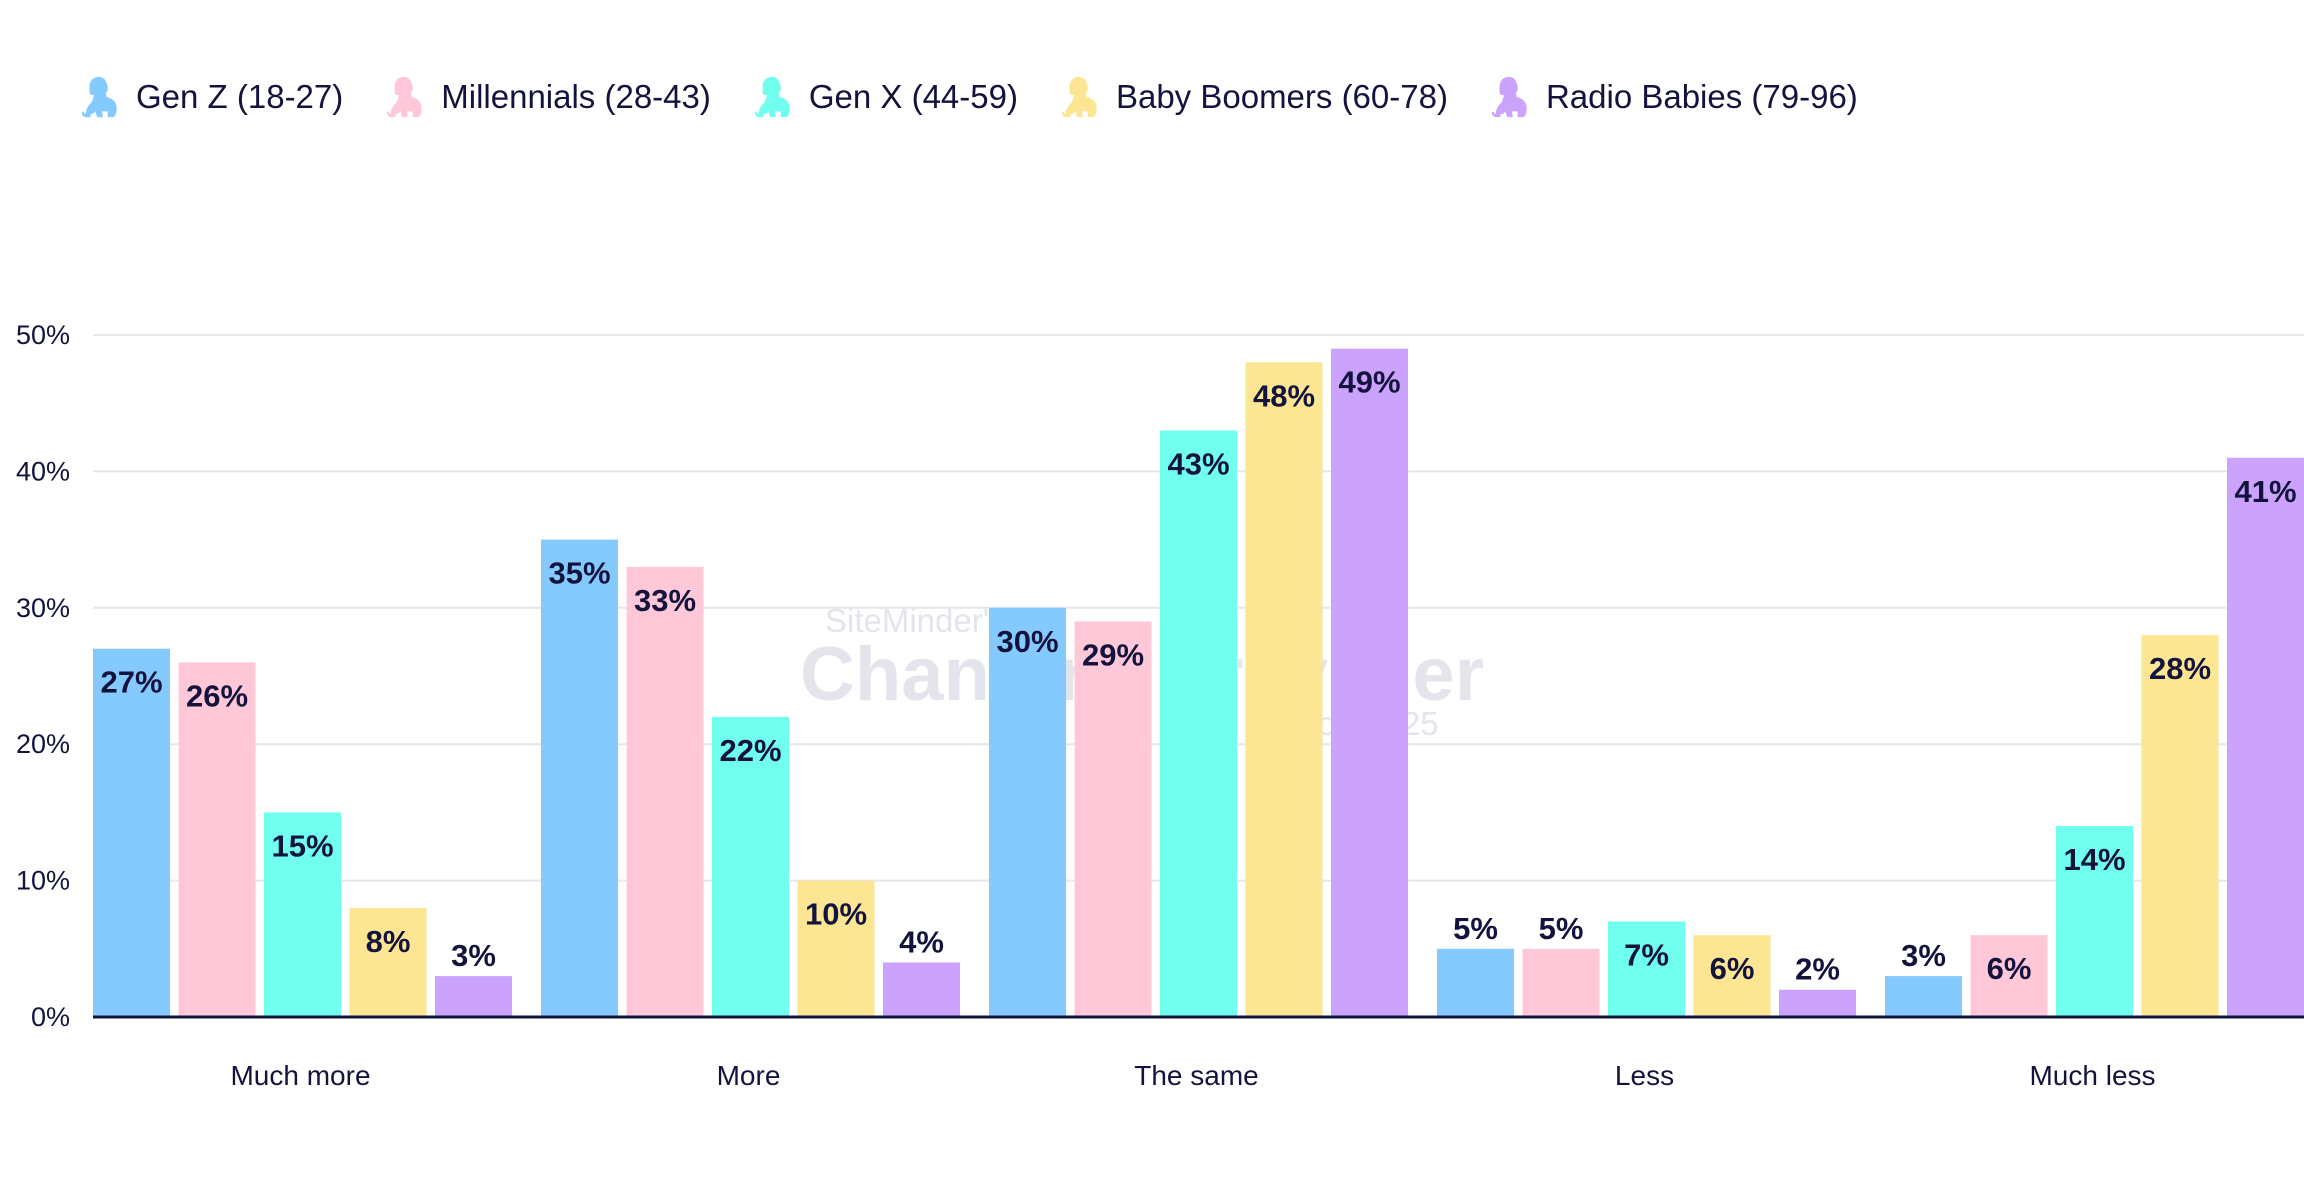 This screenshot has height=1200, width=2304. What do you see at coordinates (576, 96) in the screenshot?
I see `legend-label: Millennials (28-43)` at bounding box center [576, 96].